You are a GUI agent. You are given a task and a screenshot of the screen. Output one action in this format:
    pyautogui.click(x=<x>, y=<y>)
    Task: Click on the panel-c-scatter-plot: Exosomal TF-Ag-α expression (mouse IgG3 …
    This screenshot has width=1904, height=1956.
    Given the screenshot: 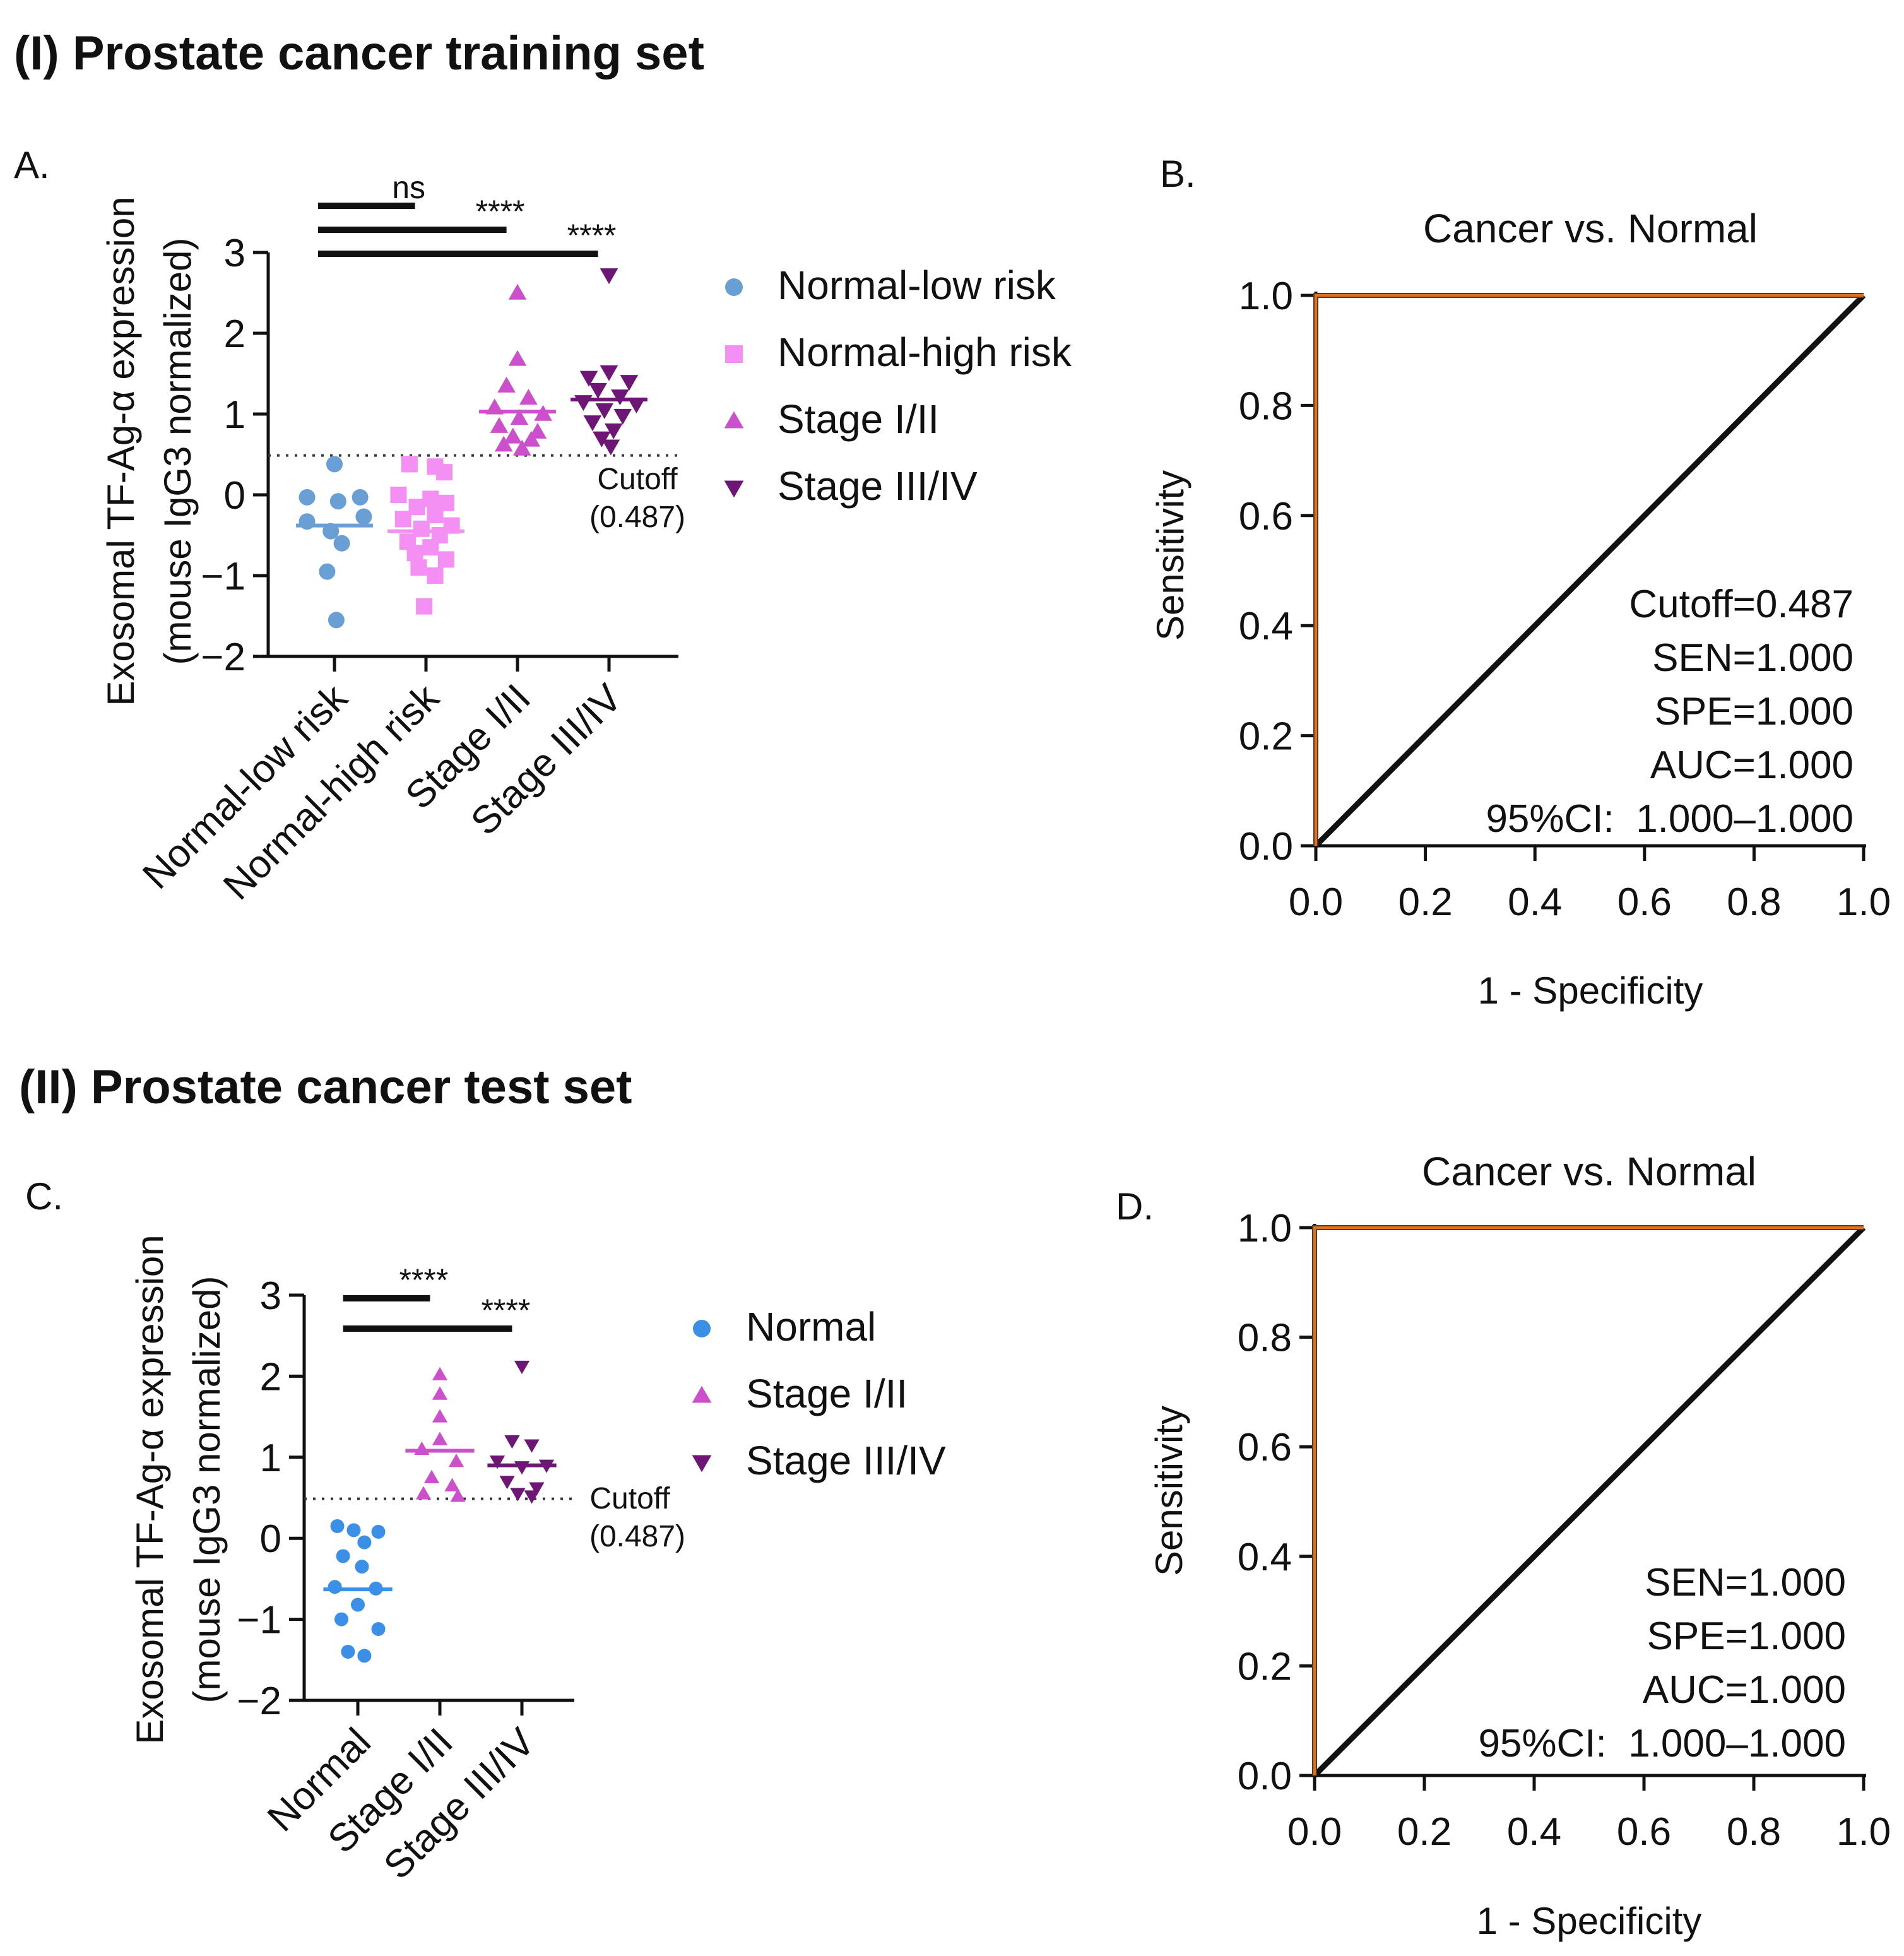 What is the action you would take?
    pyautogui.click(x=407, y=1561)
    